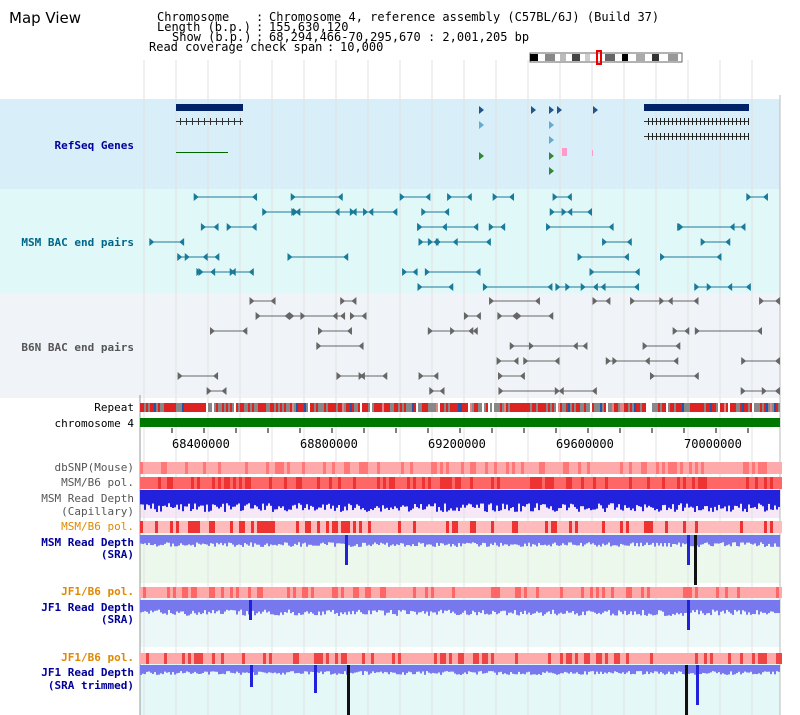  Describe the element at coordinates (732, 121) in the screenshot. I see `gene-exon` at that location.